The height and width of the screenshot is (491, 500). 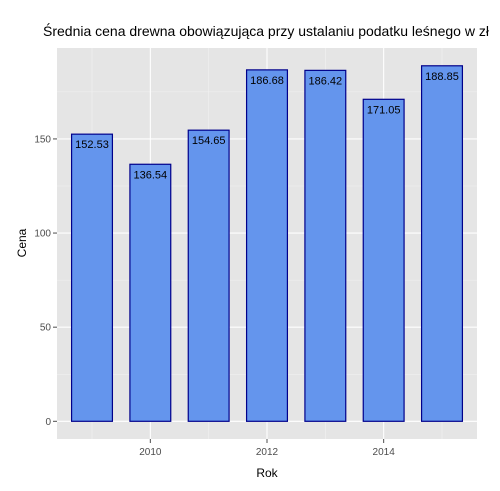 I want to click on bar-value-label: 188.85, so click(x=442, y=77).